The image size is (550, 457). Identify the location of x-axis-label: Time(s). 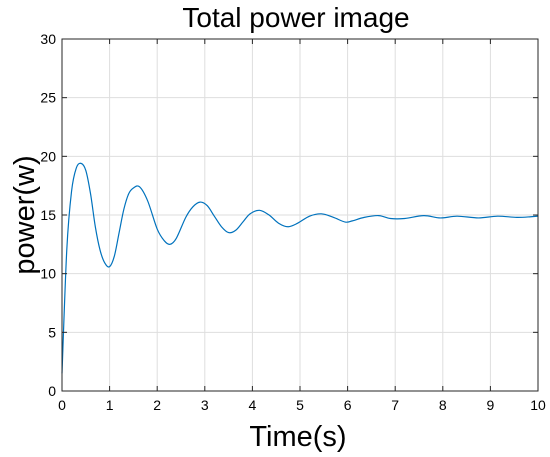
(297, 437).